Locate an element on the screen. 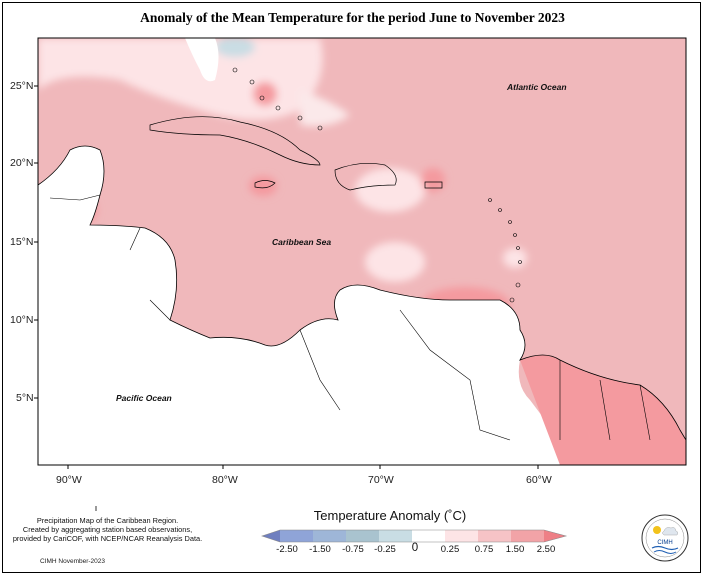 This screenshot has width=705, height=577. warm-patch-puerto-rico is located at coordinates (433, 180).